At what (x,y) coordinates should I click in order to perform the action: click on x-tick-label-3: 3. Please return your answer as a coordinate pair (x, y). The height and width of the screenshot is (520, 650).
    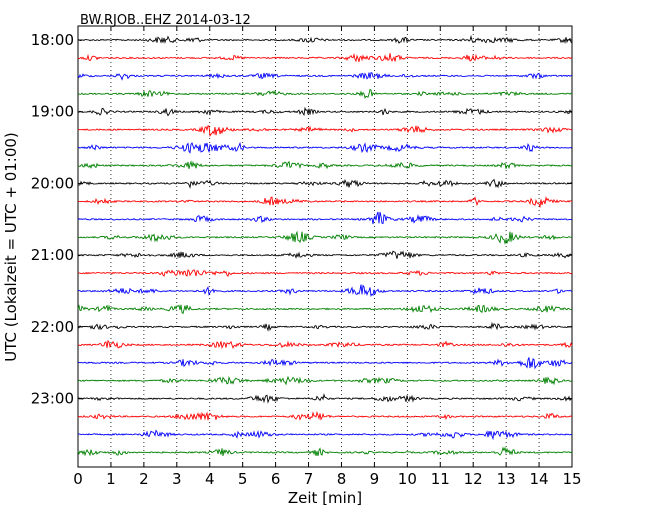
    Looking at the image, I should click on (177, 479).